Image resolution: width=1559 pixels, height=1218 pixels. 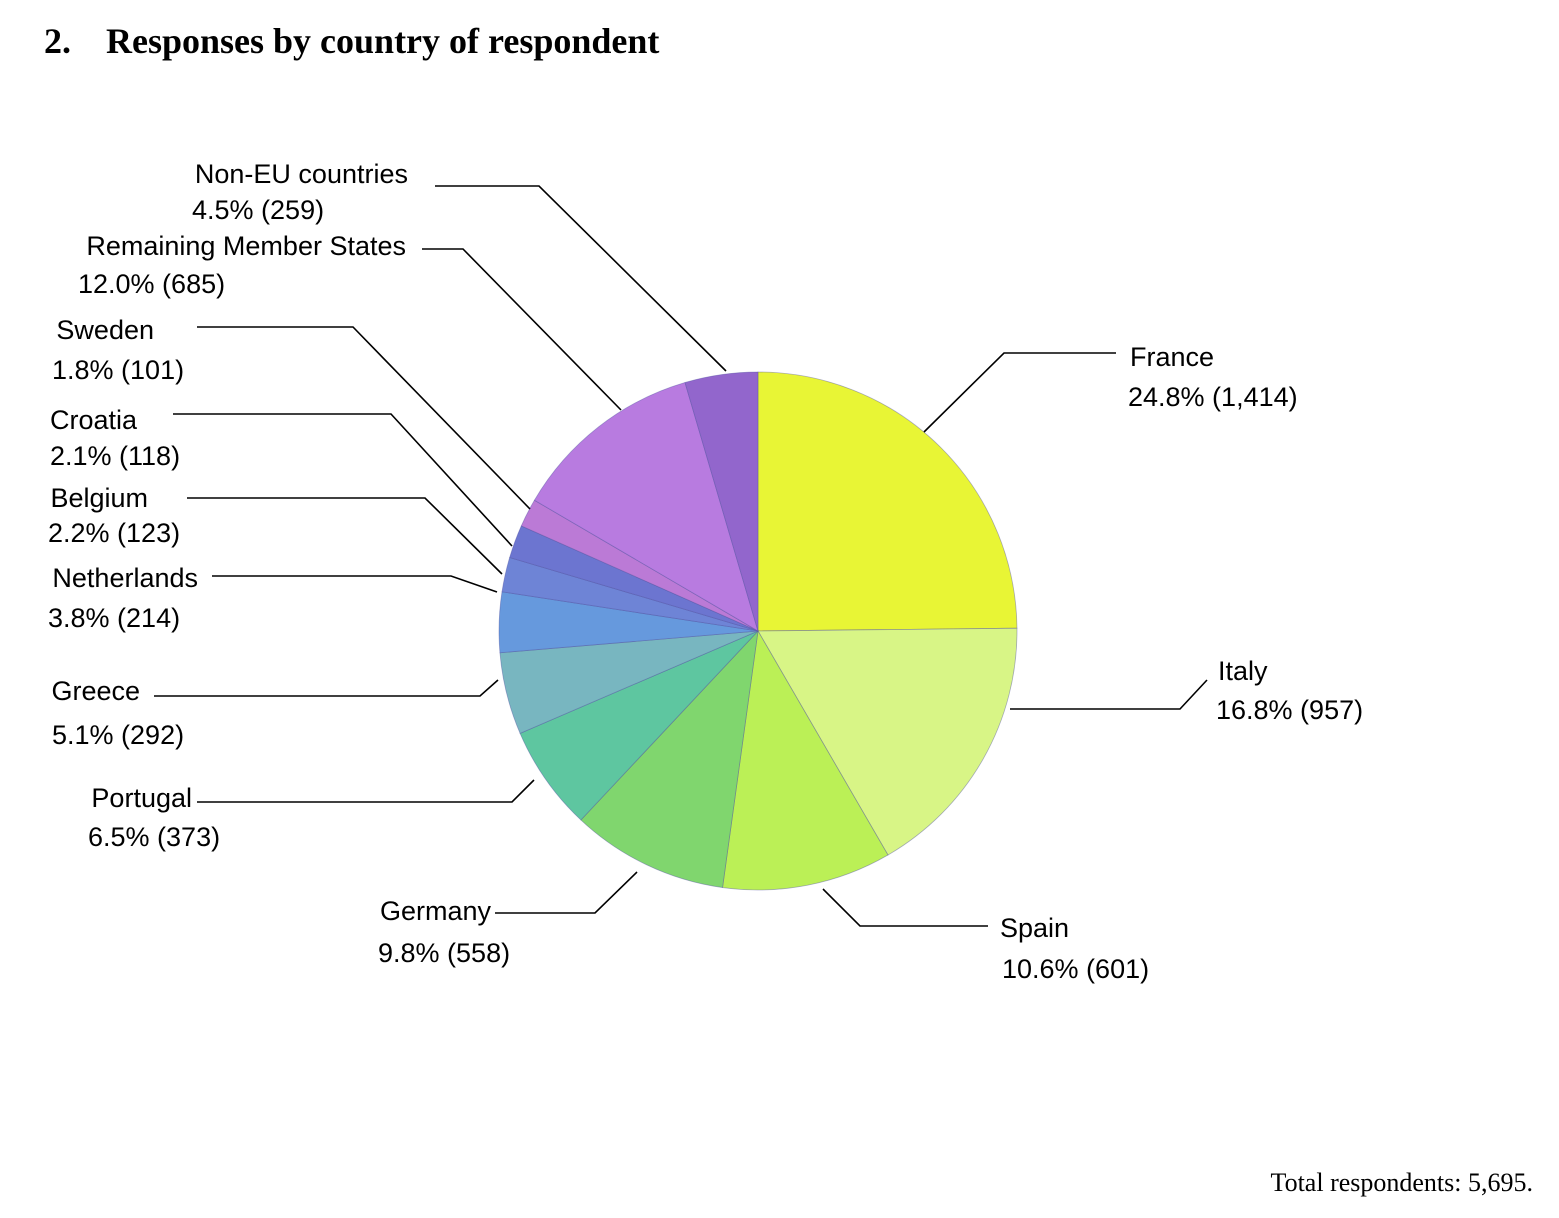 I want to click on pie-slice-germany, so click(x=669, y=759).